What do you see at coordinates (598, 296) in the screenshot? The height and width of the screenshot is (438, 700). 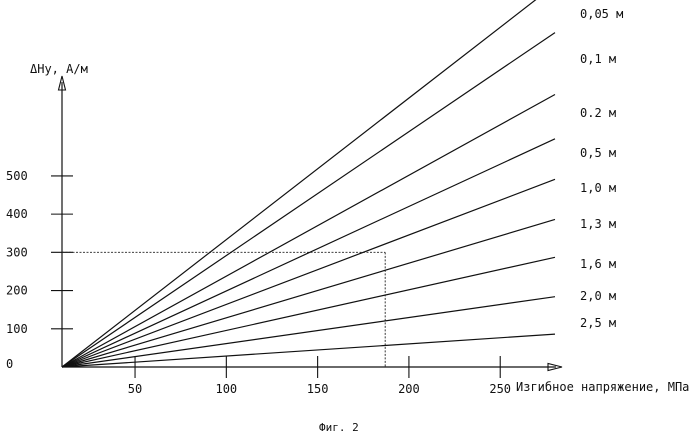 I see `series-label-8: 2,0 м` at bounding box center [598, 296].